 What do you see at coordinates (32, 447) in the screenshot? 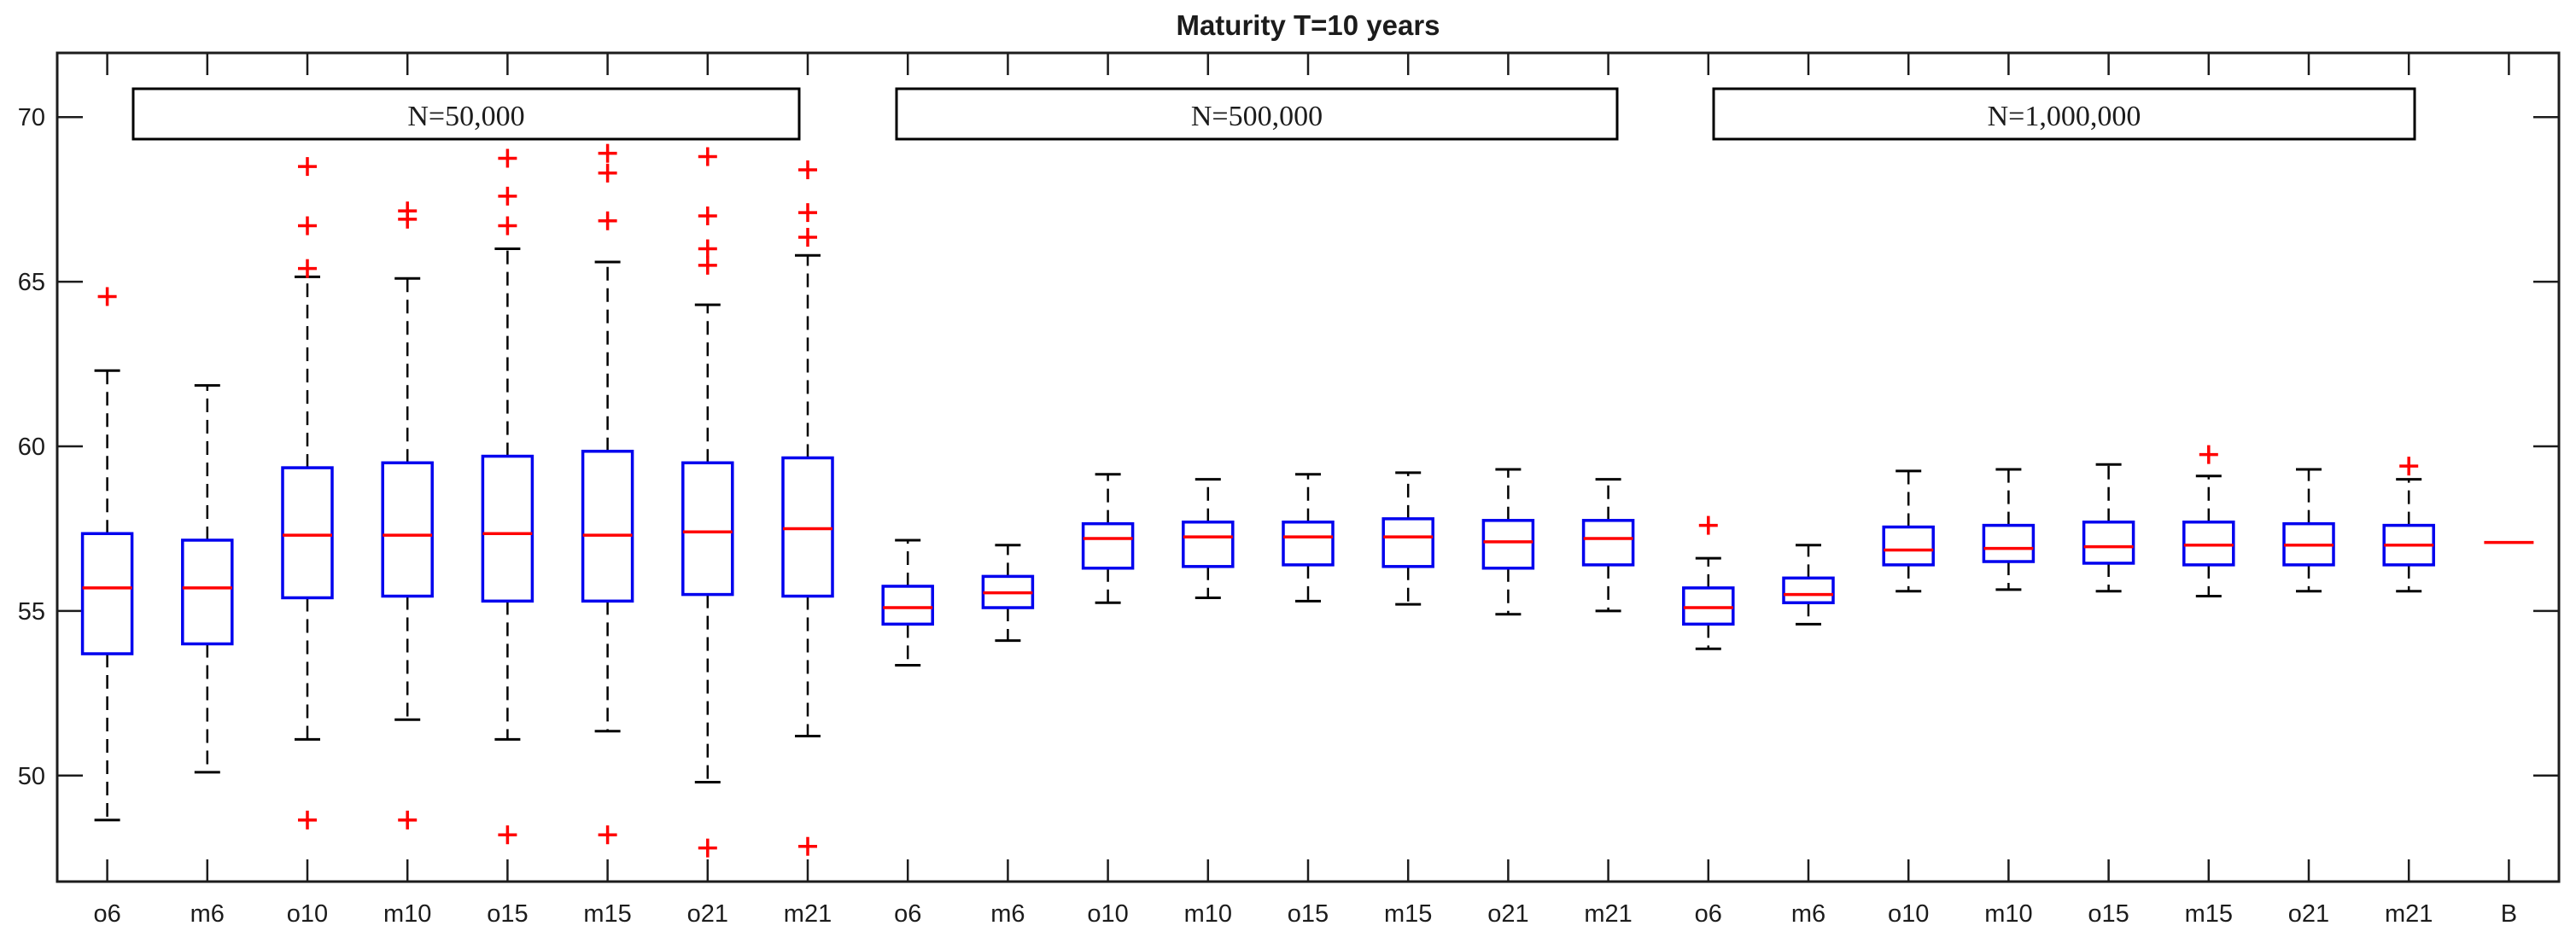
I see `y-tick-label: 60` at bounding box center [32, 447].